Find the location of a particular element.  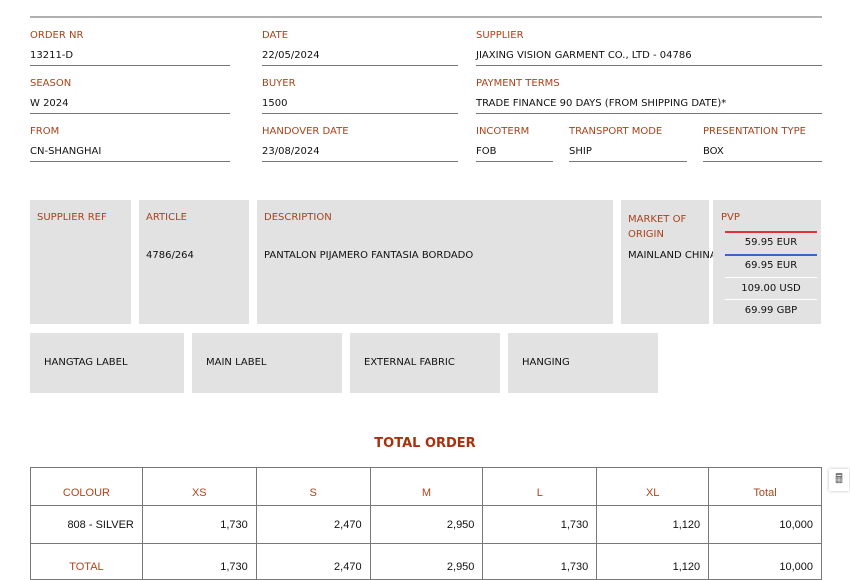

external-fabric-box: EXTERNAL FABRIC is located at coordinates (425, 363).